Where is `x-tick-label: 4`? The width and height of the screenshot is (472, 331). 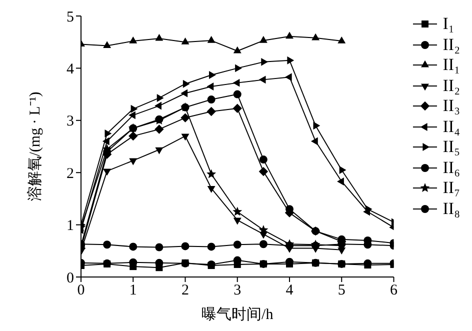
x-tick-label: 4 is located at coordinates (290, 290).